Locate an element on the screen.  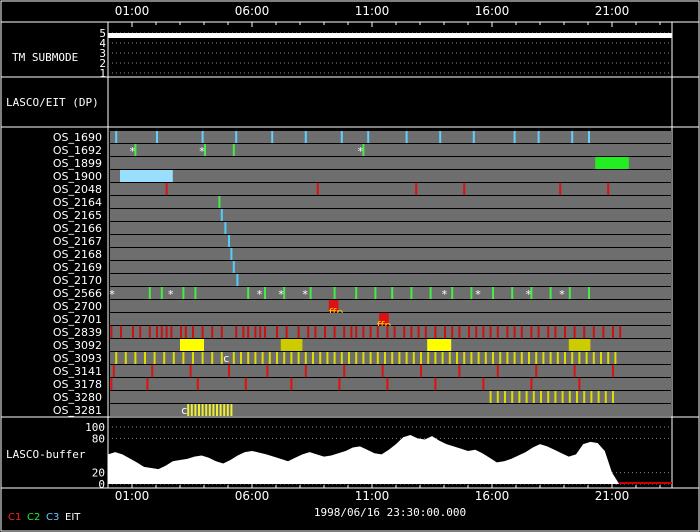
os-row: OS_3092 is located at coordinates (362, 345).